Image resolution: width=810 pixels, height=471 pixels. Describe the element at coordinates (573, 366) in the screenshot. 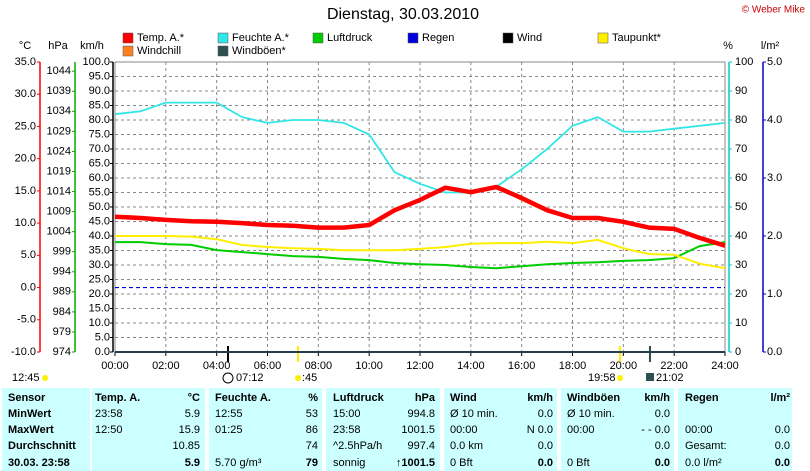

I see `x-tick-label: 18:00` at that location.